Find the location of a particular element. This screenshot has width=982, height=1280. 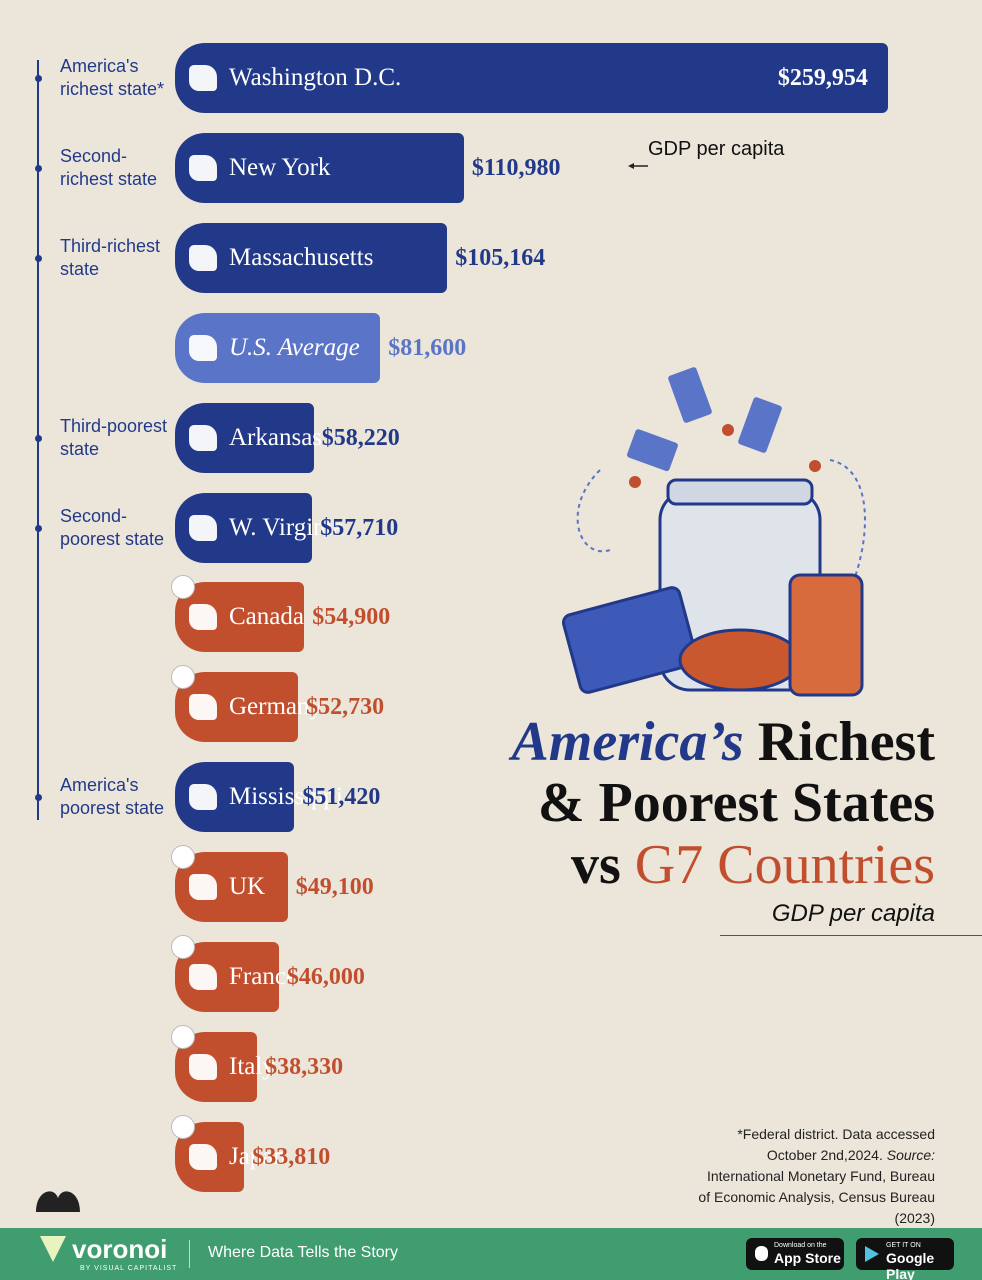

brand-sub: BY VISUAL CAPITALIST is located at coordinates (129, 1268).